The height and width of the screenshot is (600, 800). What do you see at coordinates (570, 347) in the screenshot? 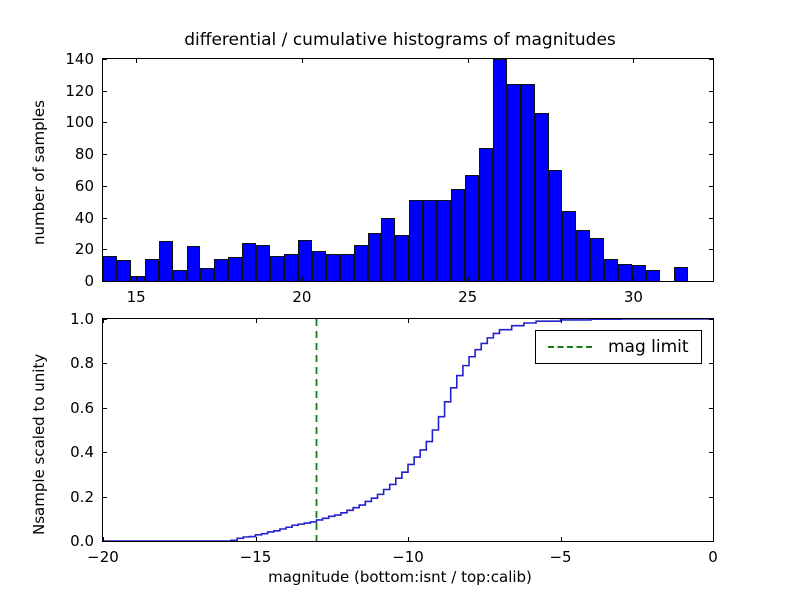
I see `mag-limit-dash-icon` at bounding box center [570, 347].